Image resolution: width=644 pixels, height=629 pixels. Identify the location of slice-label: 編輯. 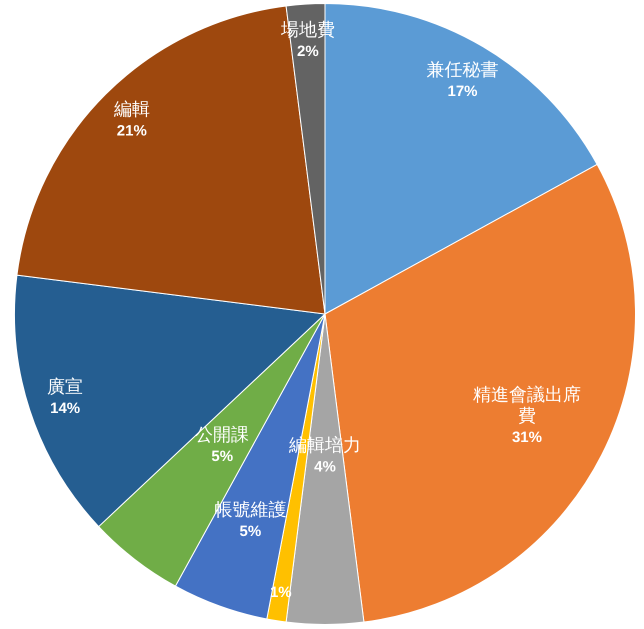
(131, 109).